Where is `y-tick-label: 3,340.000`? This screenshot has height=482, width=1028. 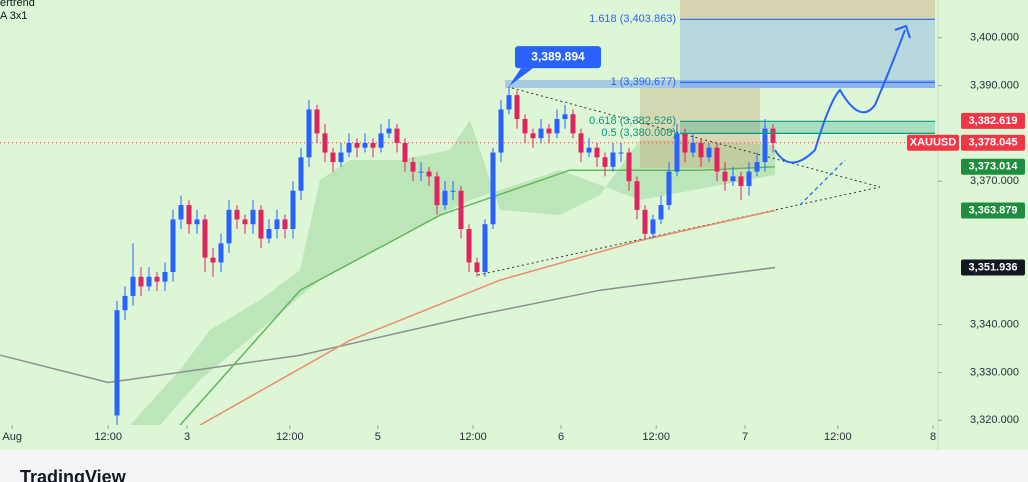
y-tick-label: 3,340.000 is located at coordinates (994, 325).